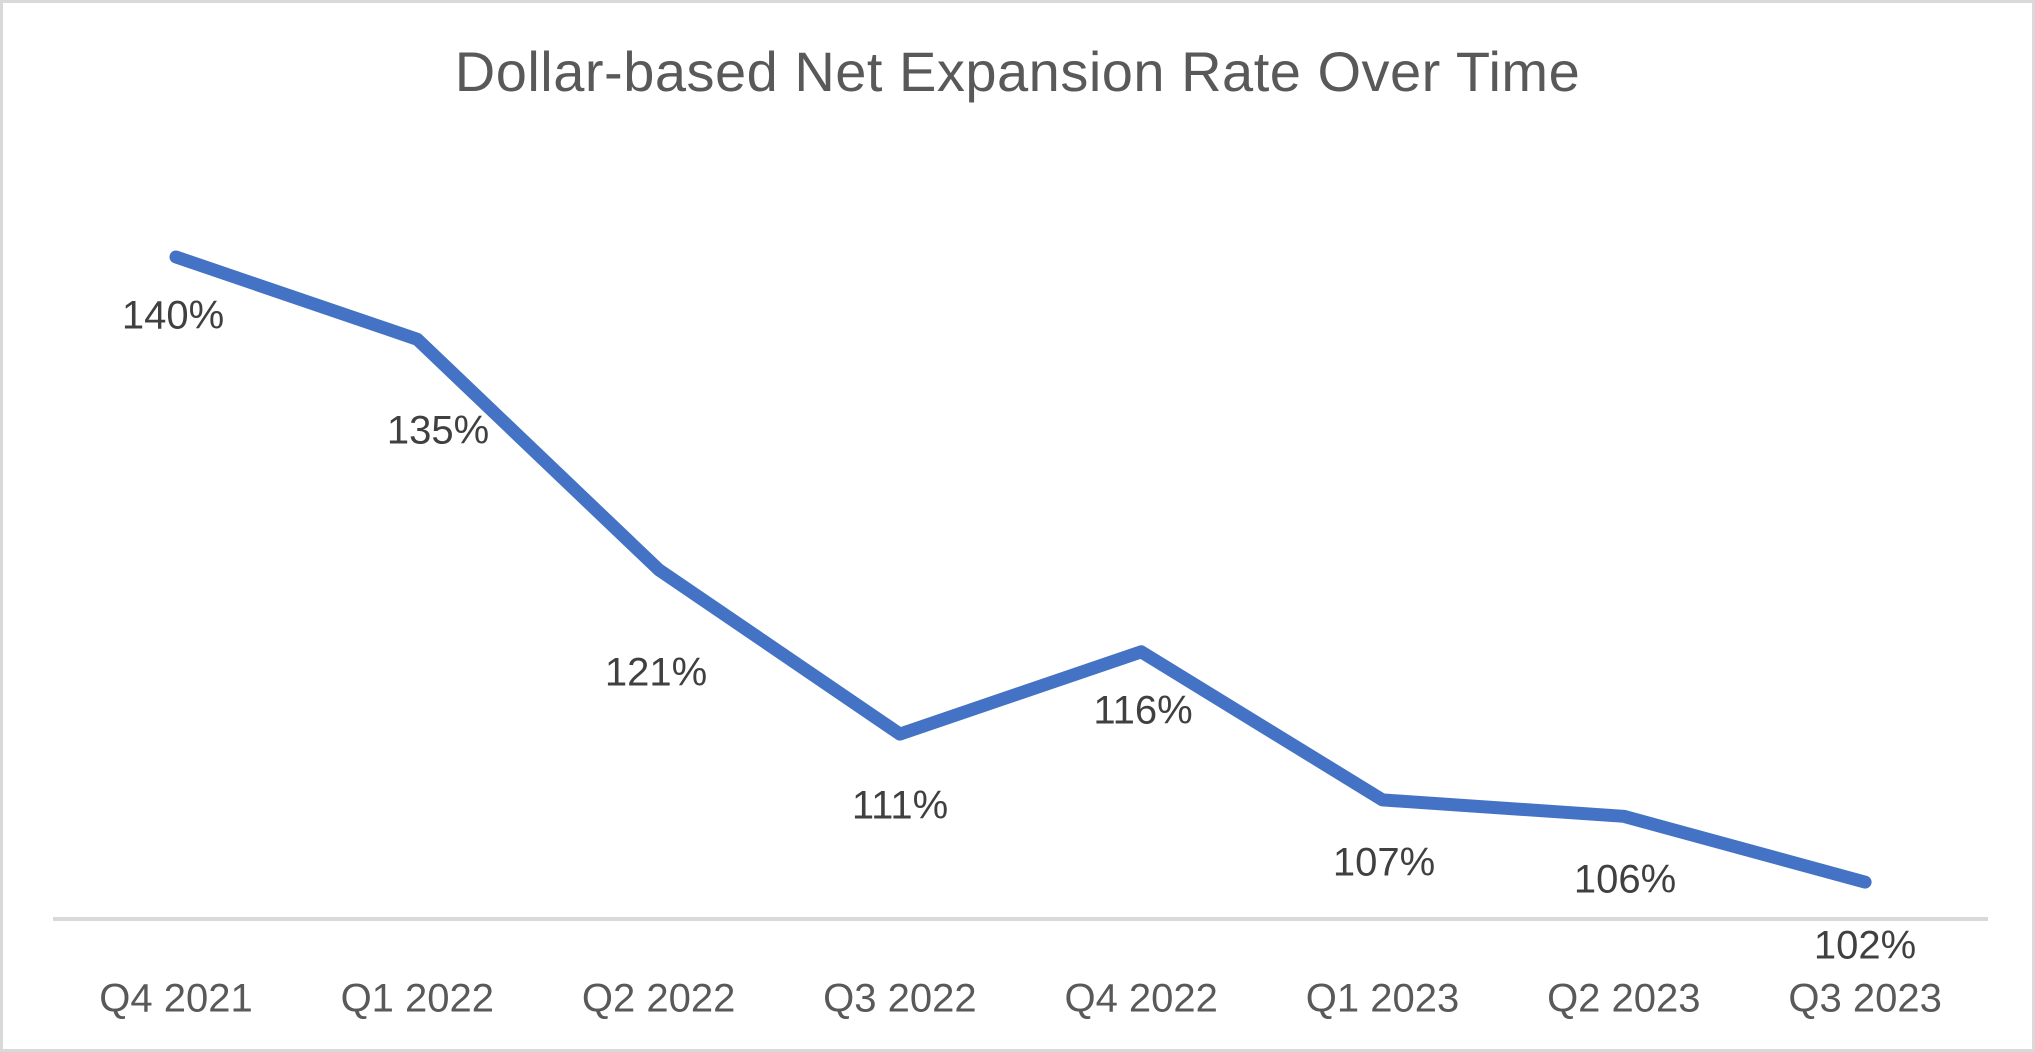 Image resolution: width=2035 pixels, height=1052 pixels. I want to click on data-label: 121%, so click(656, 672).